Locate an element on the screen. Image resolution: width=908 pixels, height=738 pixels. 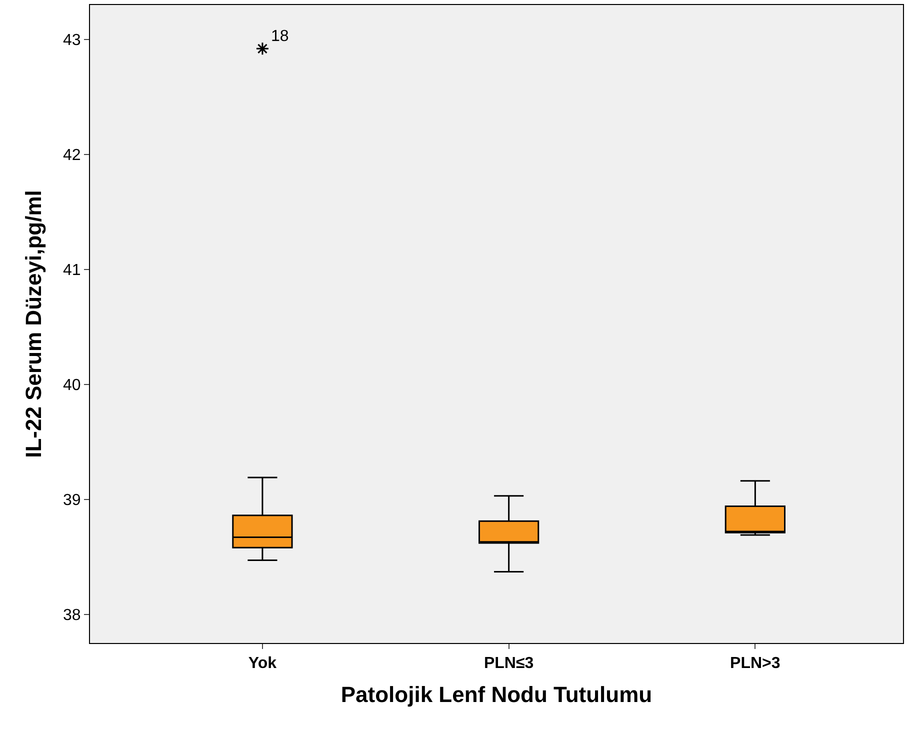
annotation: 18 is located at coordinates (280, 36).